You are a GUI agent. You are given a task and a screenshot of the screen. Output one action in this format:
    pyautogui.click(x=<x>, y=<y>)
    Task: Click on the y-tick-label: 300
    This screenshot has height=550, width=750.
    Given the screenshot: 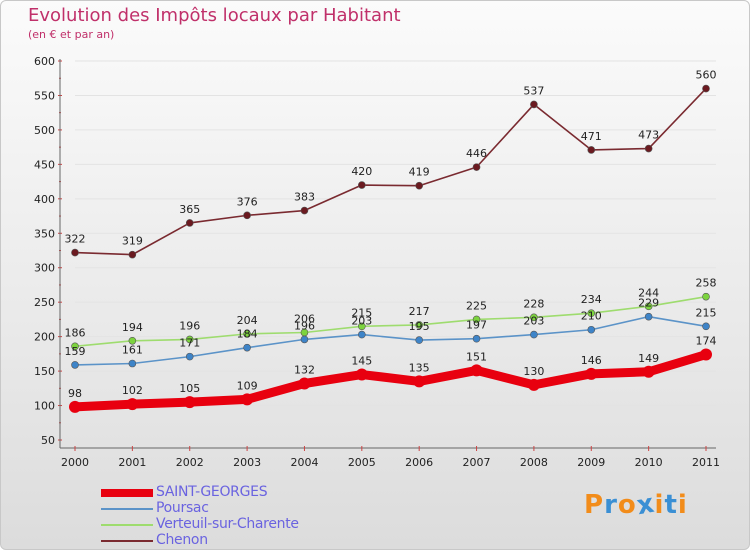 What is the action you would take?
    pyautogui.click(x=44, y=268)
    